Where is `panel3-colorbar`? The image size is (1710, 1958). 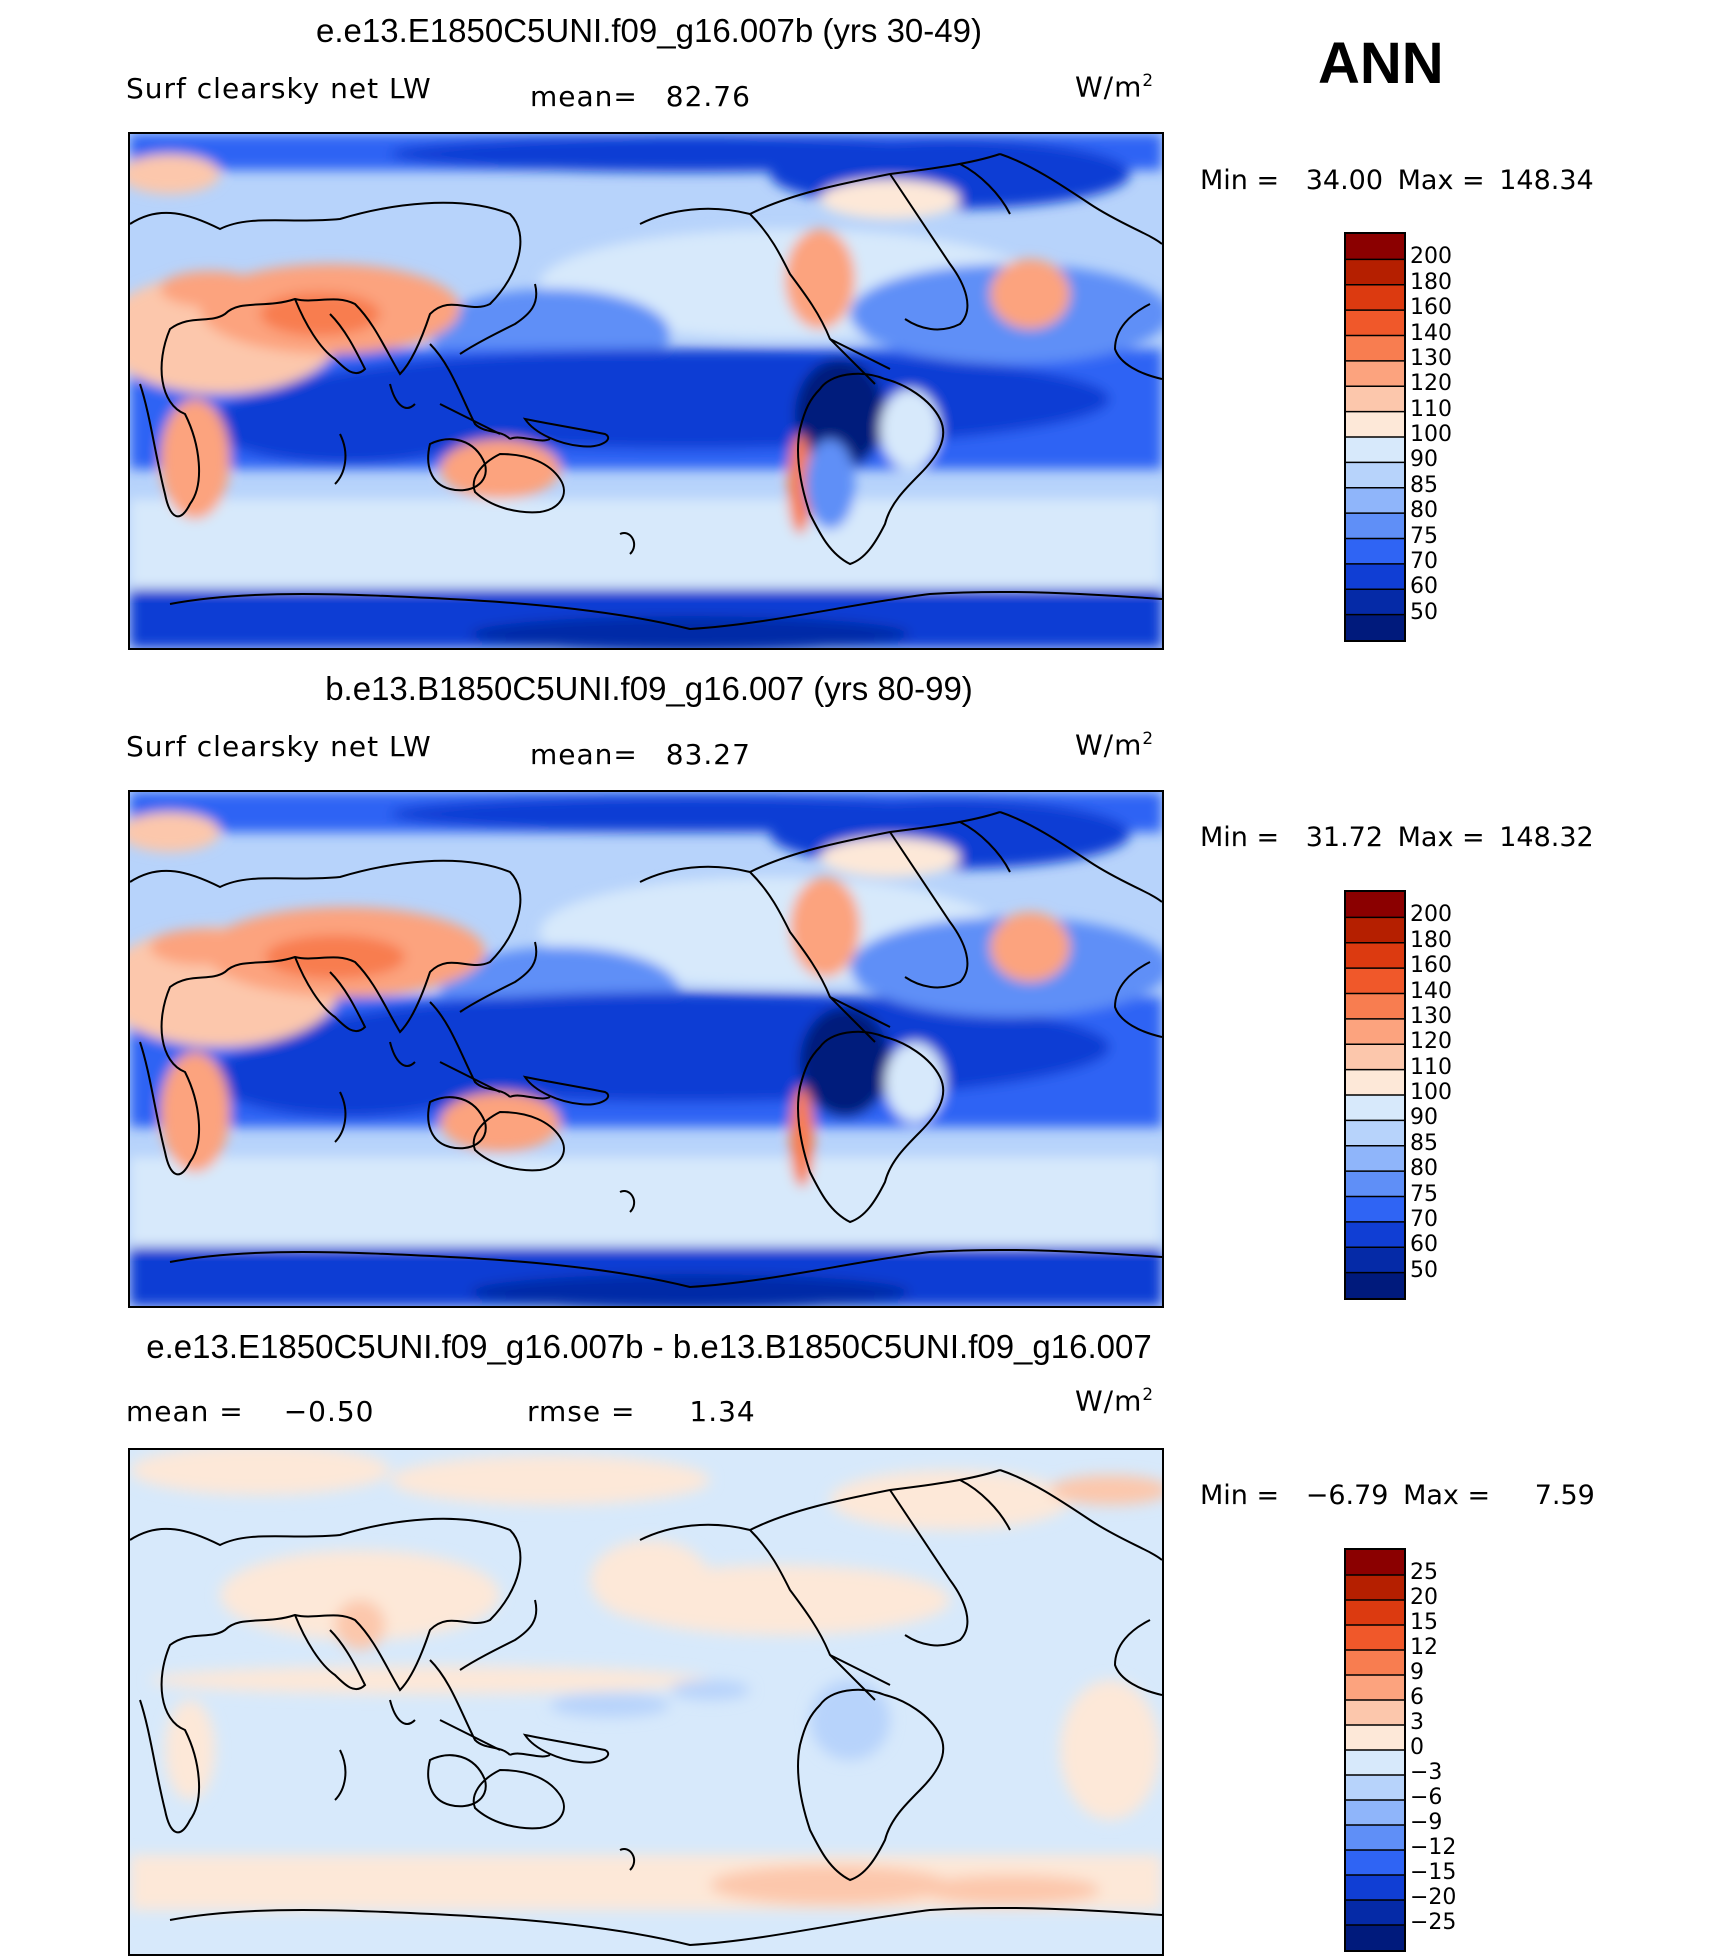 panel3-colorbar is located at coordinates (1375, 1750).